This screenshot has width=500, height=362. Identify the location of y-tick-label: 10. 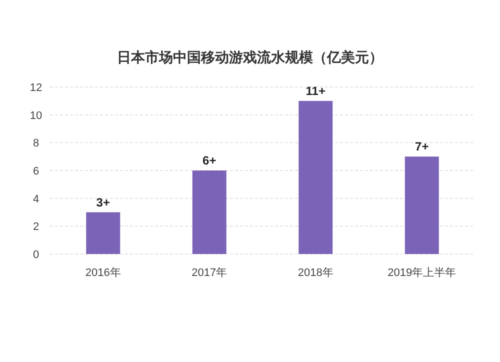
(36, 116).